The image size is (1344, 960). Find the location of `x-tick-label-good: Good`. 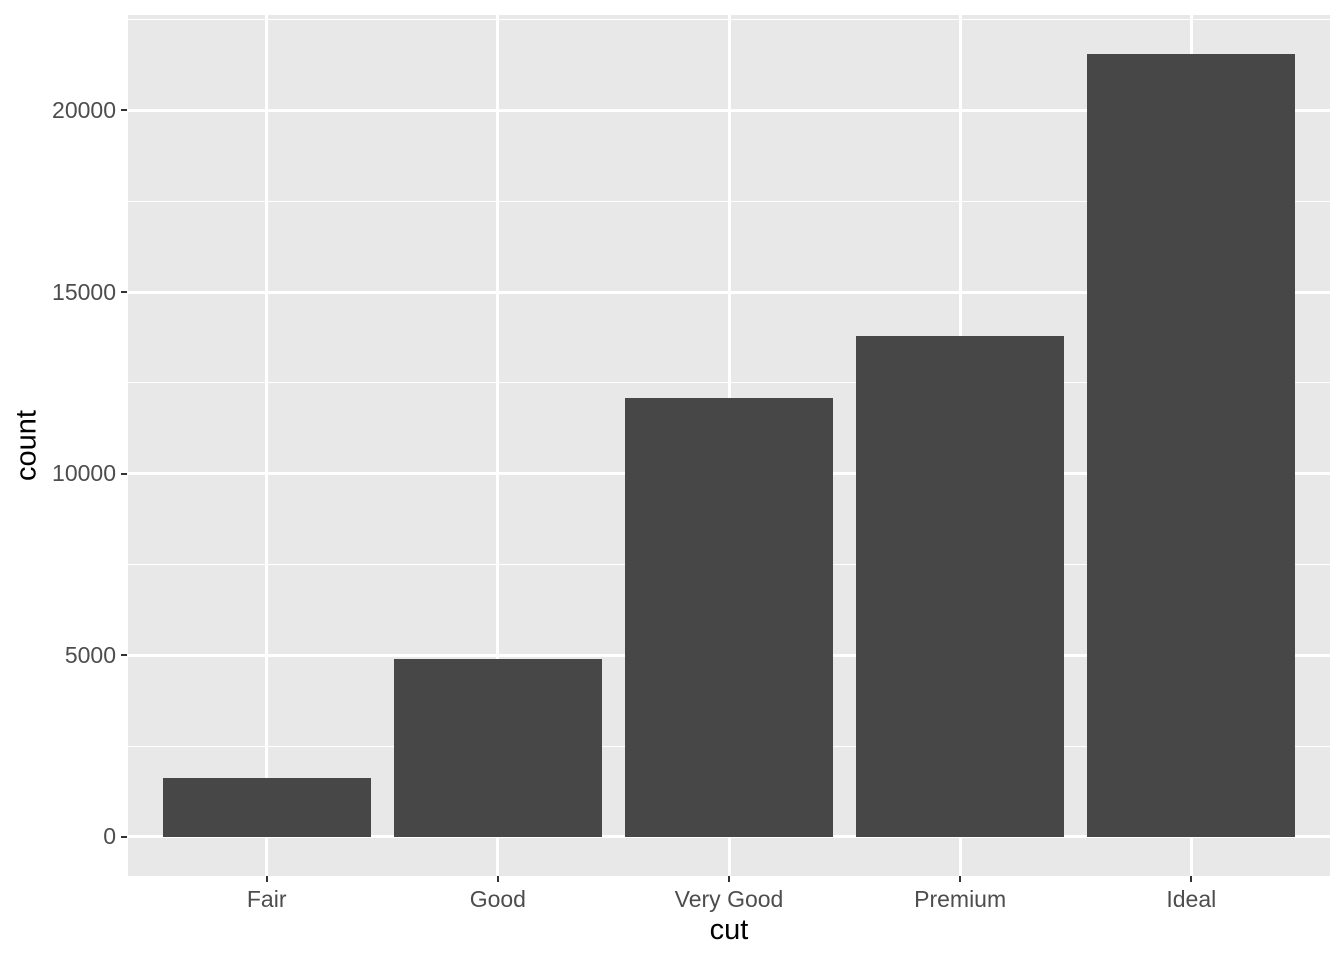

x-tick-label-good: Good is located at coordinates (497, 899).